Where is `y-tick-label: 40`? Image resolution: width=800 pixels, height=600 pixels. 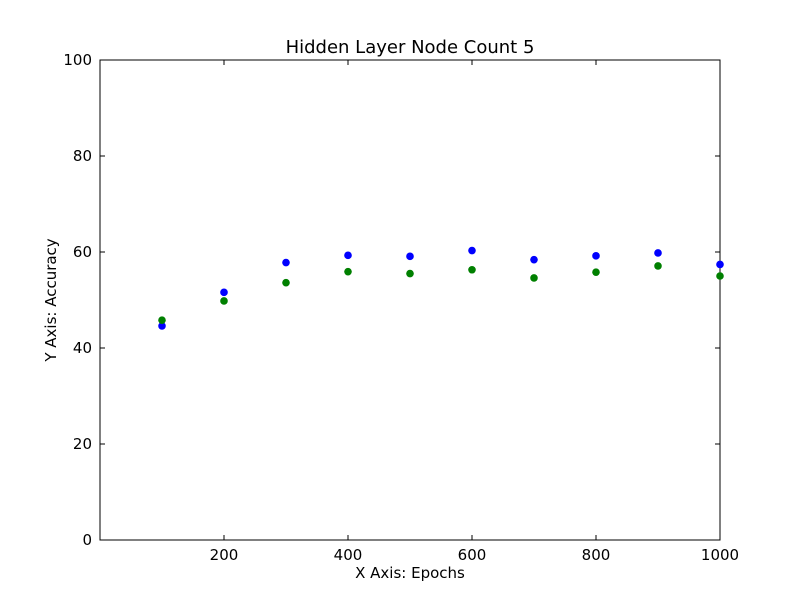 y-tick-label: 40 is located at coordinates (82, 348).